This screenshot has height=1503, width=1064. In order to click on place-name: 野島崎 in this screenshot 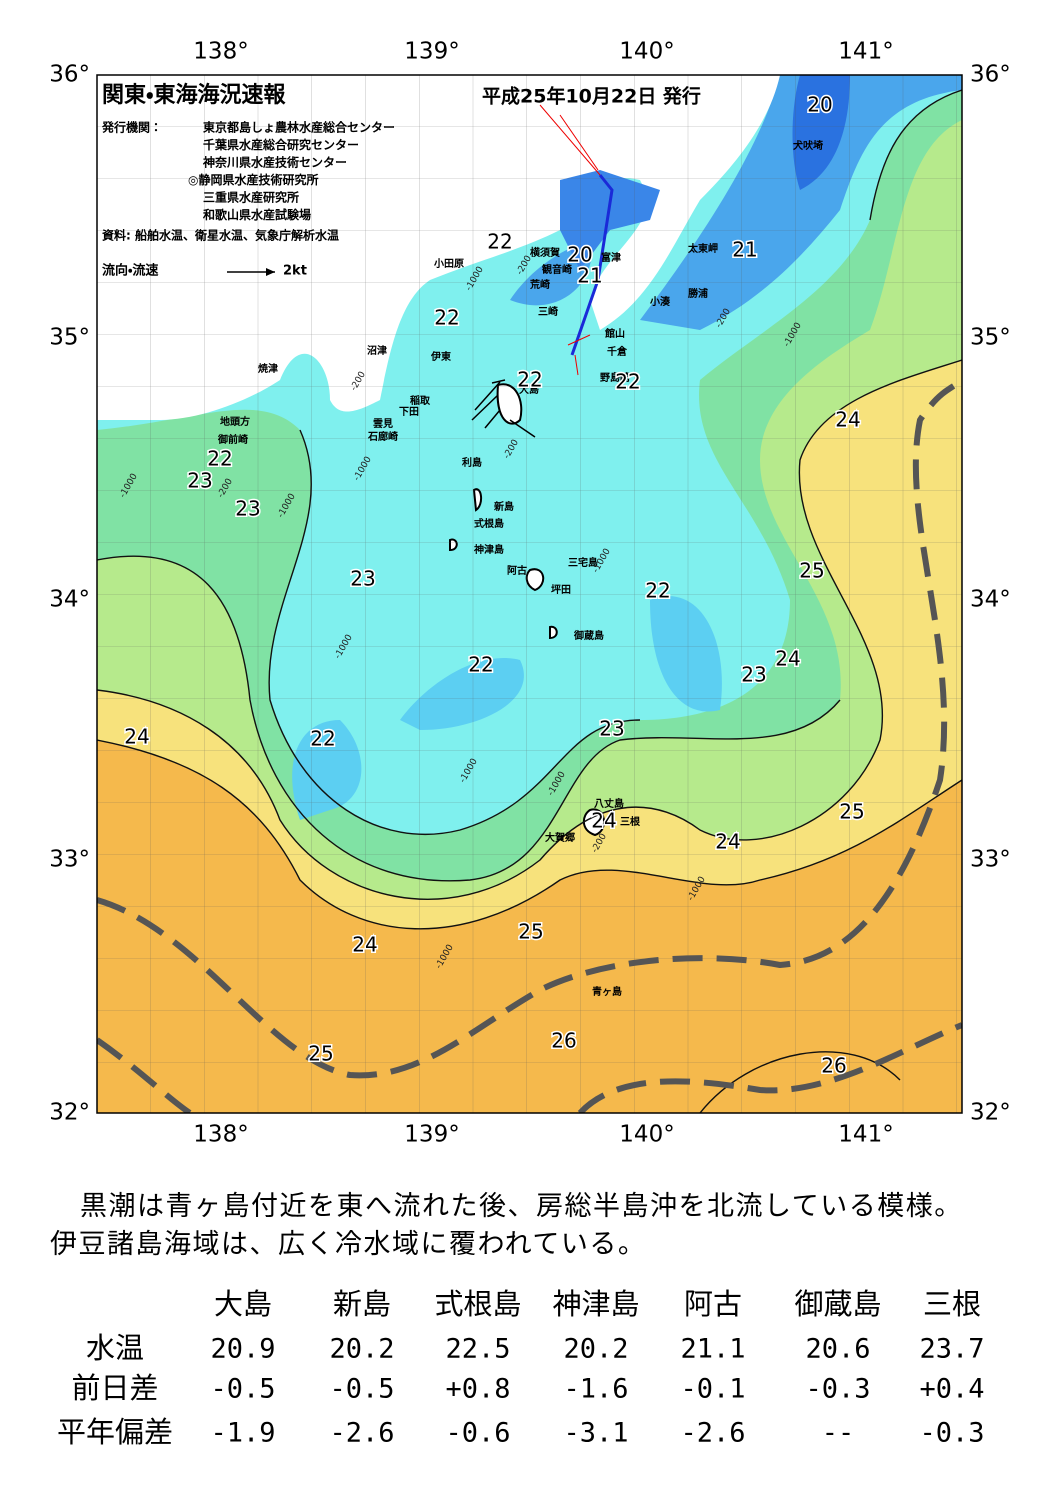, I will do `click(615, 377)`.